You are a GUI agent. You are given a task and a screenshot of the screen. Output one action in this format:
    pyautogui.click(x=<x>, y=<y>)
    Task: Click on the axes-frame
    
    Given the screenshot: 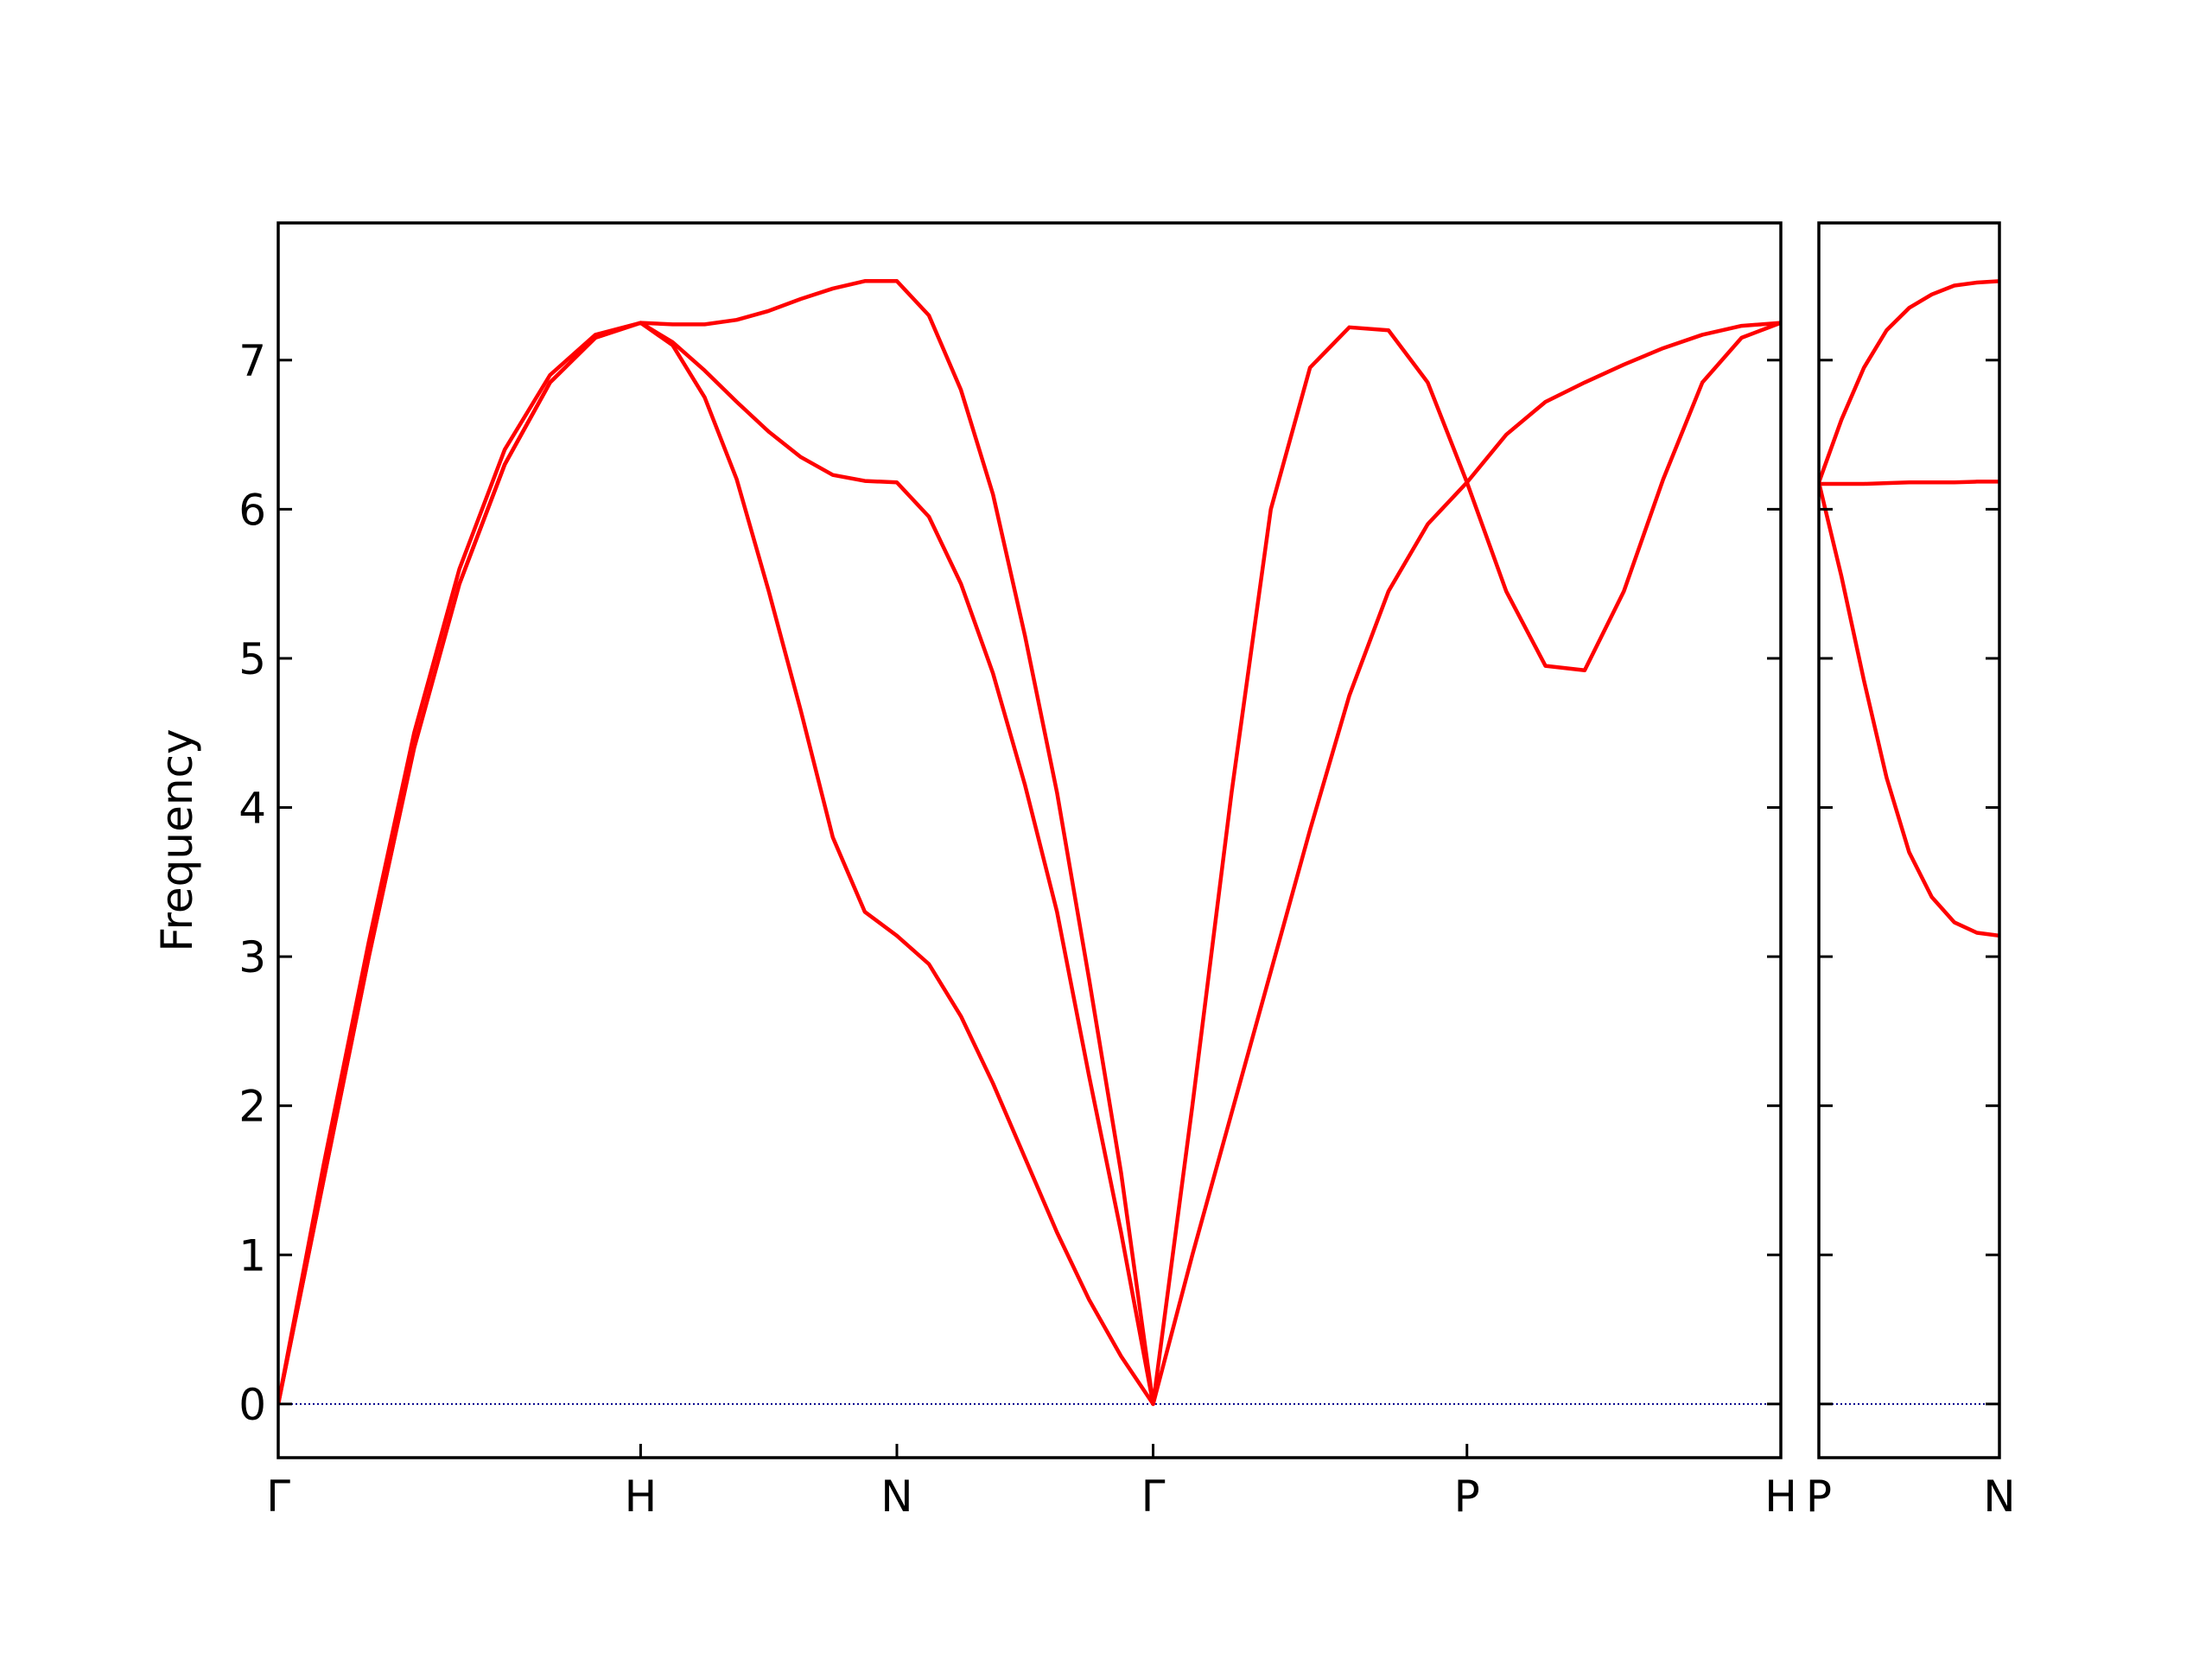 What is the action you would take?
    pyautogui.click(x=1909, y=840)
    